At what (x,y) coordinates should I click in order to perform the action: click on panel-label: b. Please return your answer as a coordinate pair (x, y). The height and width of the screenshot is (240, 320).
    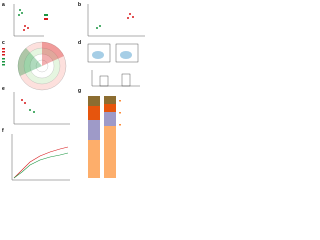
    Looking at the image, I should click on (79, 5).